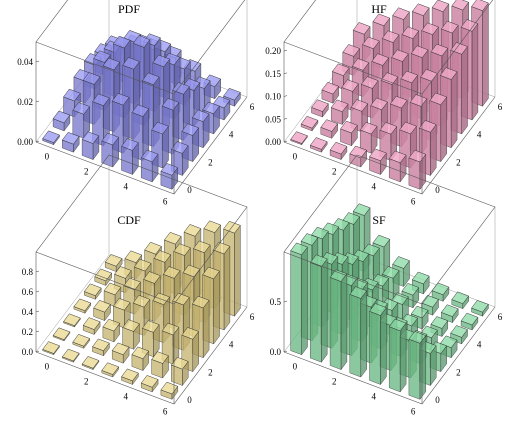 The width and height of the screenshot is (508, 428). What do you see at coordinates (86, 172) in the screenshot?
I see `x-tick-label: 2` at bounding box center [86, 172].